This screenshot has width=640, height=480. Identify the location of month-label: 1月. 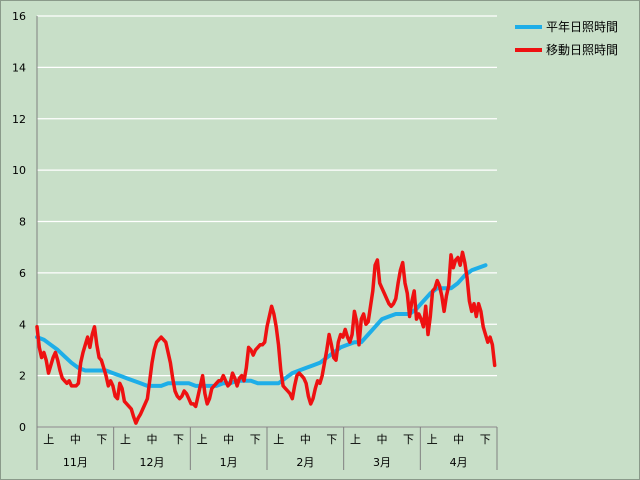
(229, 462).